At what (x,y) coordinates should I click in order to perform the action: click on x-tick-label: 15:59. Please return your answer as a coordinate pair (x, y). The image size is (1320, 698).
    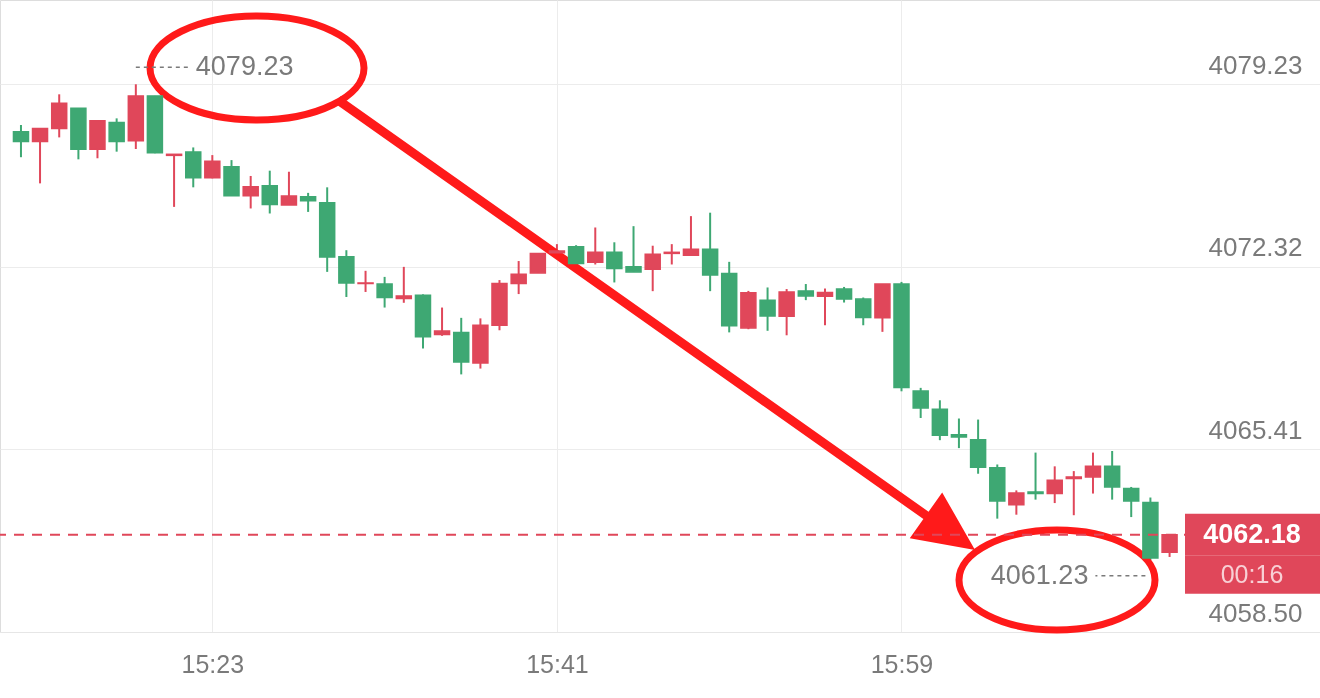
    Looking at the image, I should click on (902, 663).